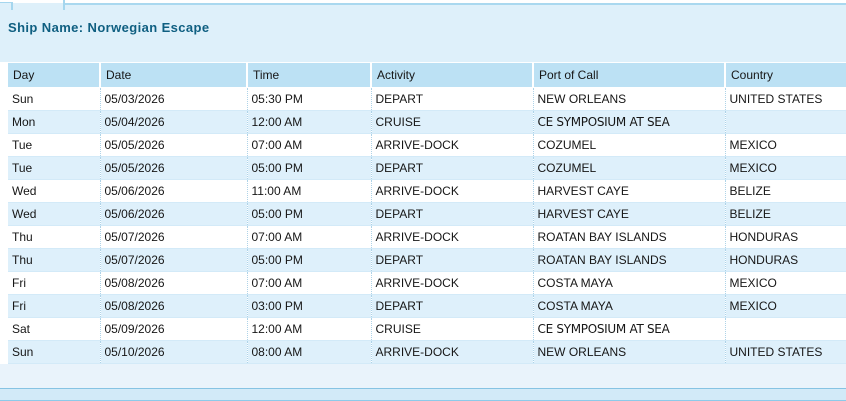 Image resolution: width=846 pixels, height=401 pixels. Describe the element at coordinates (64, 5) in the screenshot. I see `tab-edge-tick-right` at that location.